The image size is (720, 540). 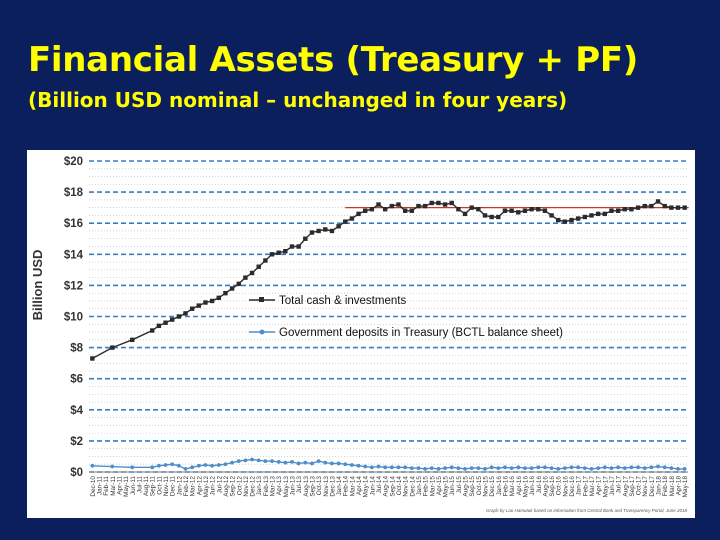 What do you see at coordinates (332, 486) in the screenshot?
I see `x-tick-label: Dec-13` at bounding box center [332, 486].